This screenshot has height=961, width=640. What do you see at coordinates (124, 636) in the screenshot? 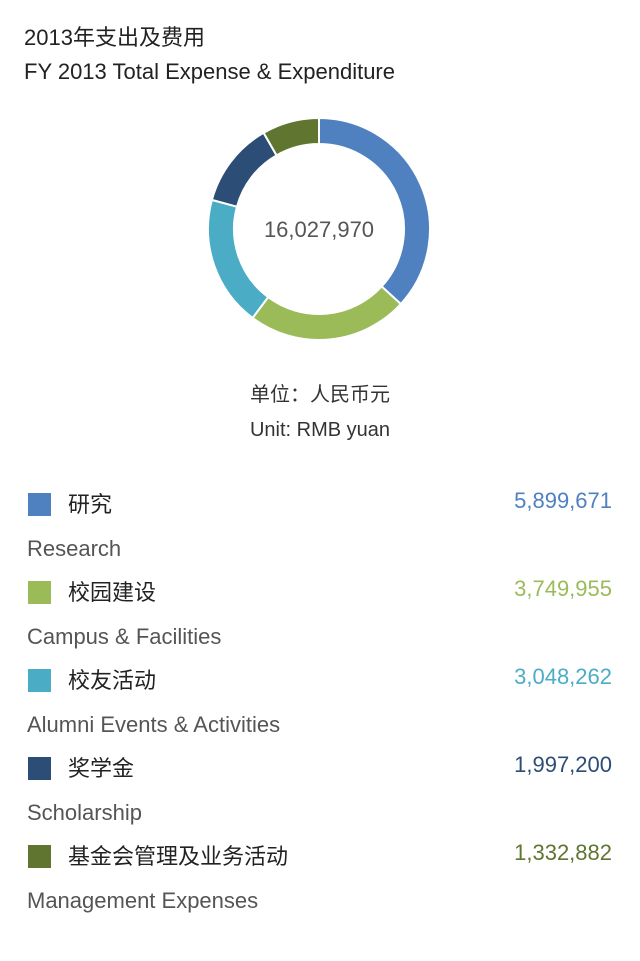
I see `legend-label-en: Campus & Facilities` at bounding box center [124, 636].